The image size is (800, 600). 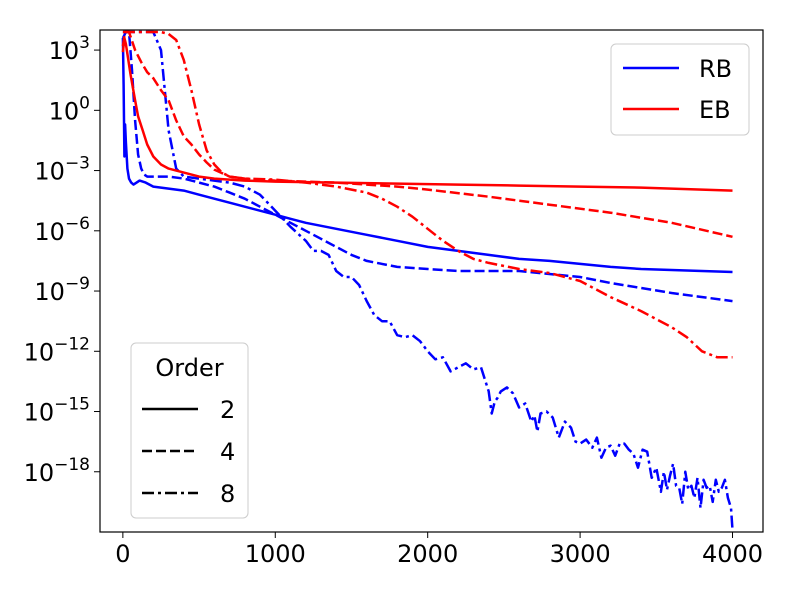 I want to click on x-tick-label: 4000, so click(x=732, y=554).